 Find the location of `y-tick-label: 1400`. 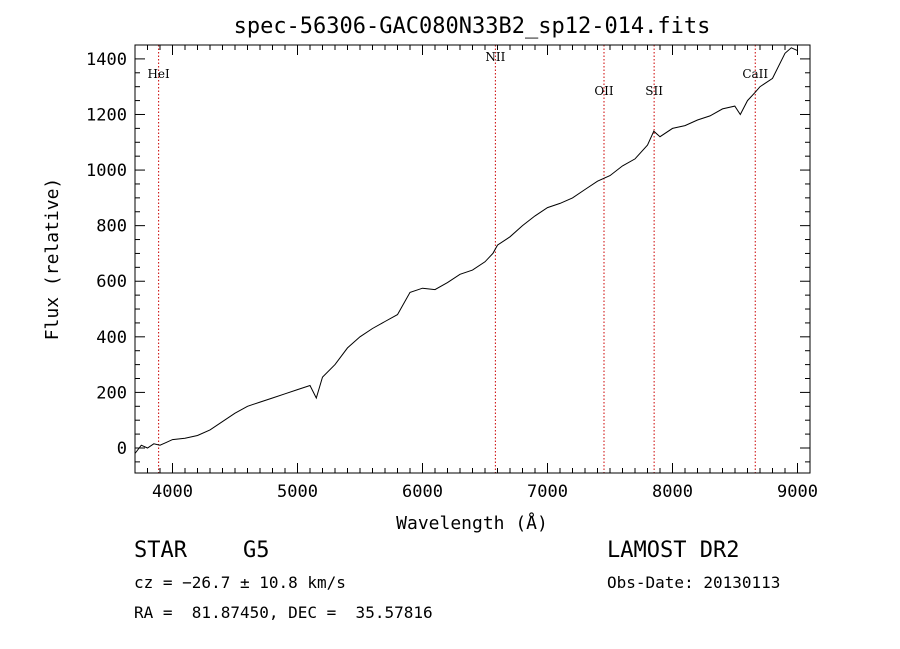

y-tick-label: 1400 is located at coordinates (106, 60).